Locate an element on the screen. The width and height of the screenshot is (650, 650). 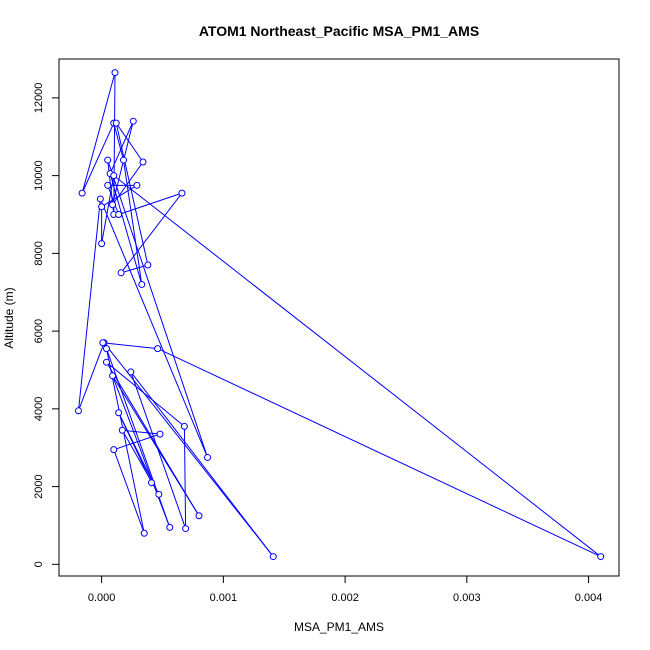
y-tick-label: 0 is located at coordinates (39, 564).